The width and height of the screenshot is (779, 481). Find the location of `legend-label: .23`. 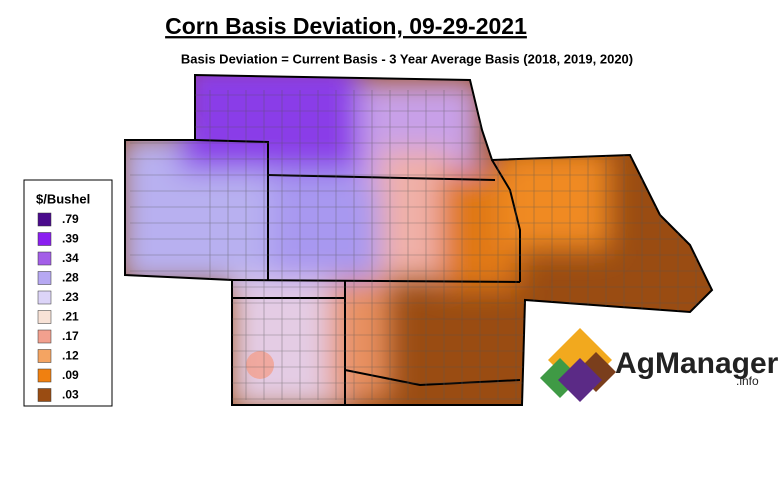

legend-label: .23 is located at coordinates (70, 297).